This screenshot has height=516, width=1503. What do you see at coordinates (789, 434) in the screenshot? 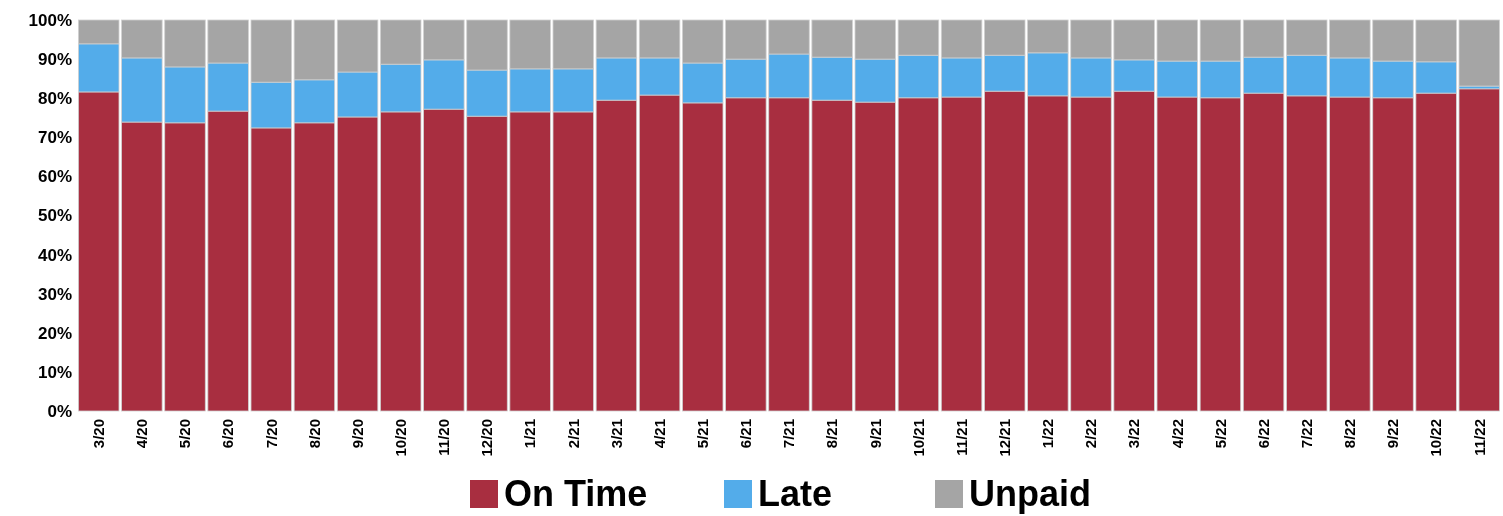
I see `x-tick-label: 7/21` at bounding box center [789, 434].